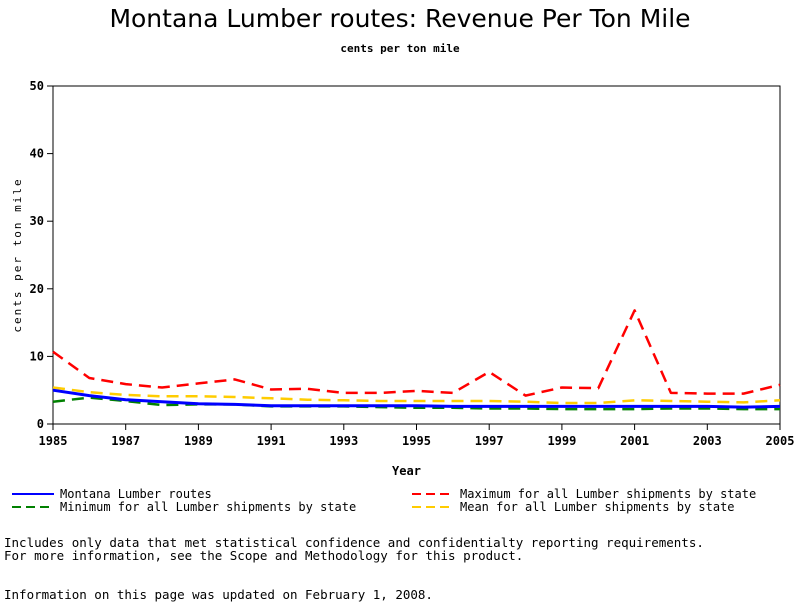  What do you see at coordinates (433, 494) in the screenshot?
I see `legend-swatch-maximum` at bounding box center [433, 494].